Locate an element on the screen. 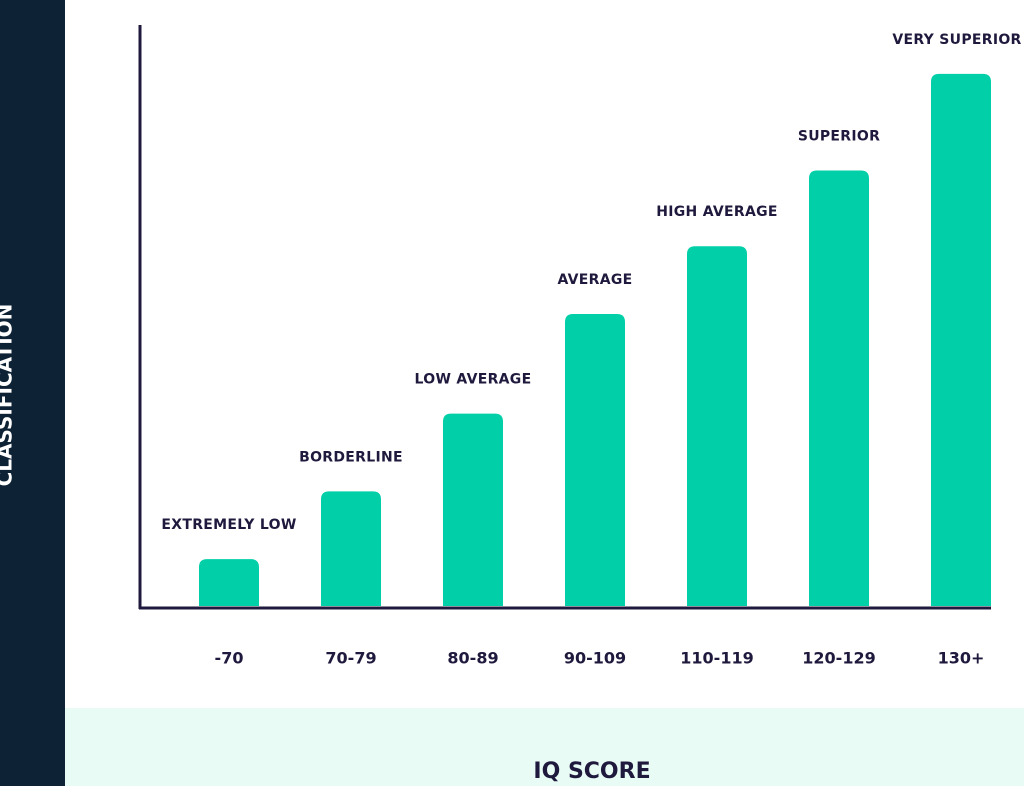 This screenshot has height=786, width=1024. x-tick-label: 80-89 is located at coordinates (472, 658).